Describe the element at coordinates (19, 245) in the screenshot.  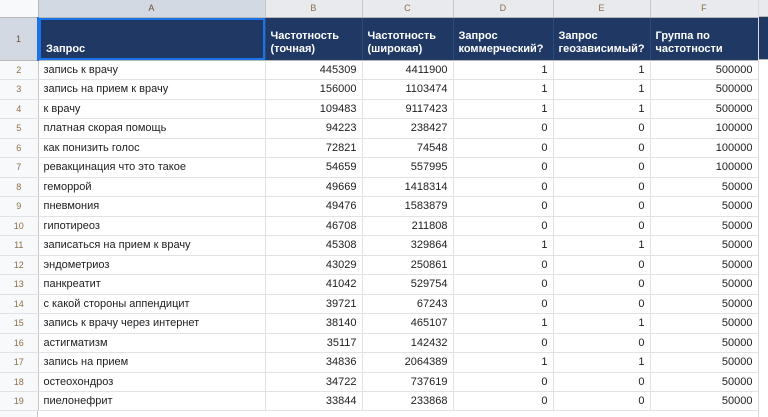
I see `row-header-11: 11` at that location.